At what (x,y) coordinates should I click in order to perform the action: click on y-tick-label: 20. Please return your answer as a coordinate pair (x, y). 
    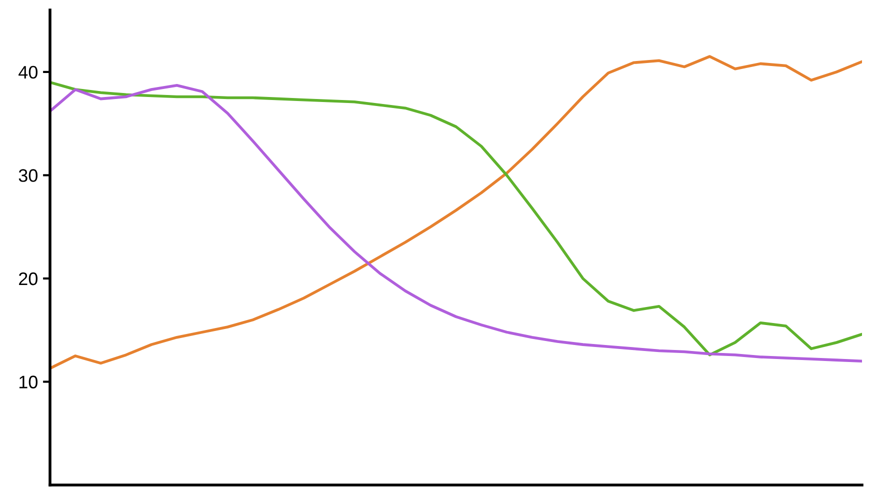
    Looking at the image, I should click on (28, 279).